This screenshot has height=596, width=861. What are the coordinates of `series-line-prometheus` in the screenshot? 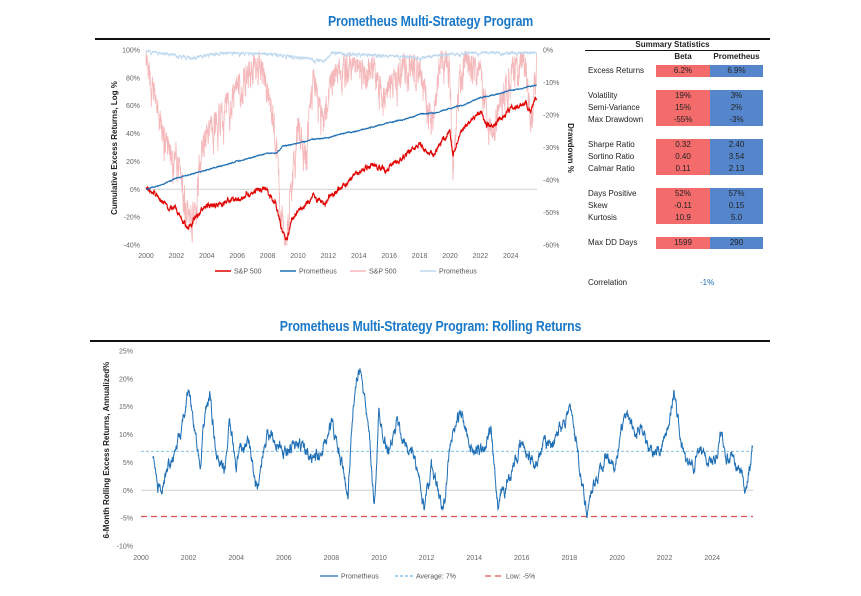 It's located at (341, 137).